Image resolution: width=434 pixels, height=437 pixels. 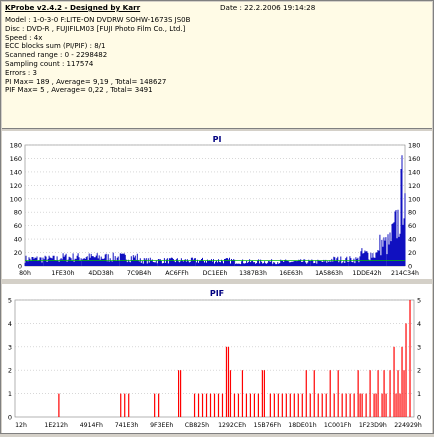 What do you see at coordinates (24, 37) in the screenshot?
I see `speed-line: Speed : 4x` at bounding box center [24, 37].